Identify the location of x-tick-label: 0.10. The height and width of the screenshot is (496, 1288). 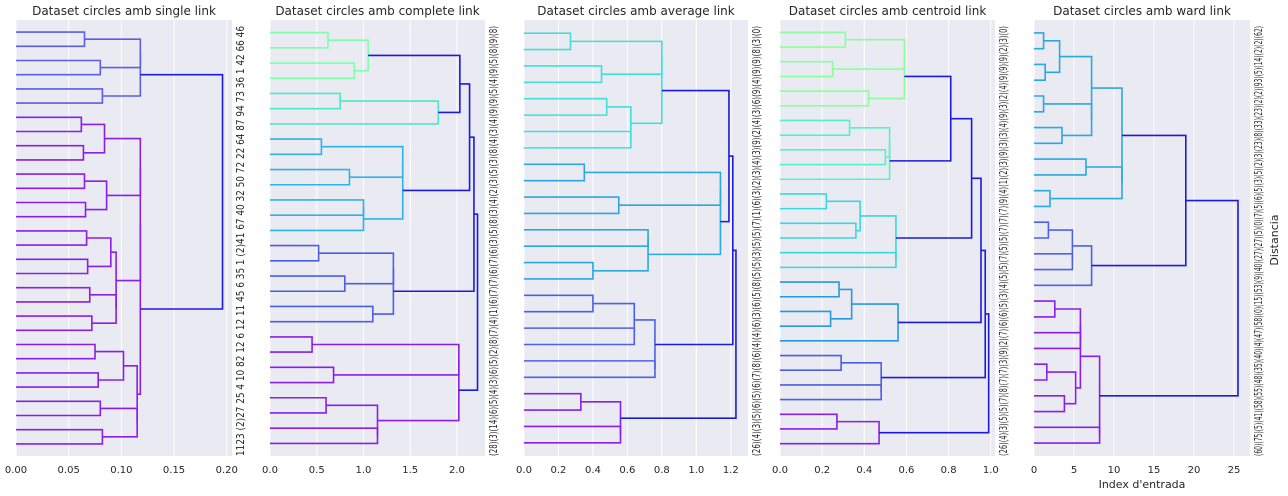
(121, 470).